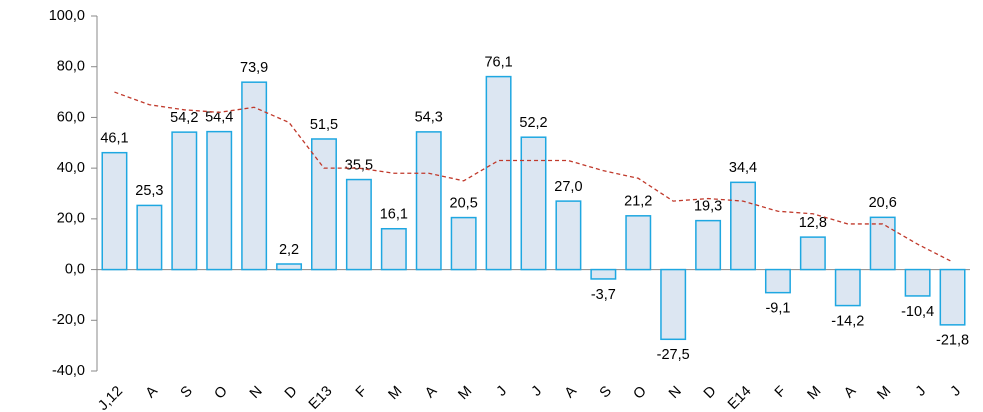  I want to click on value-label: 20,6, so click(883, 203).